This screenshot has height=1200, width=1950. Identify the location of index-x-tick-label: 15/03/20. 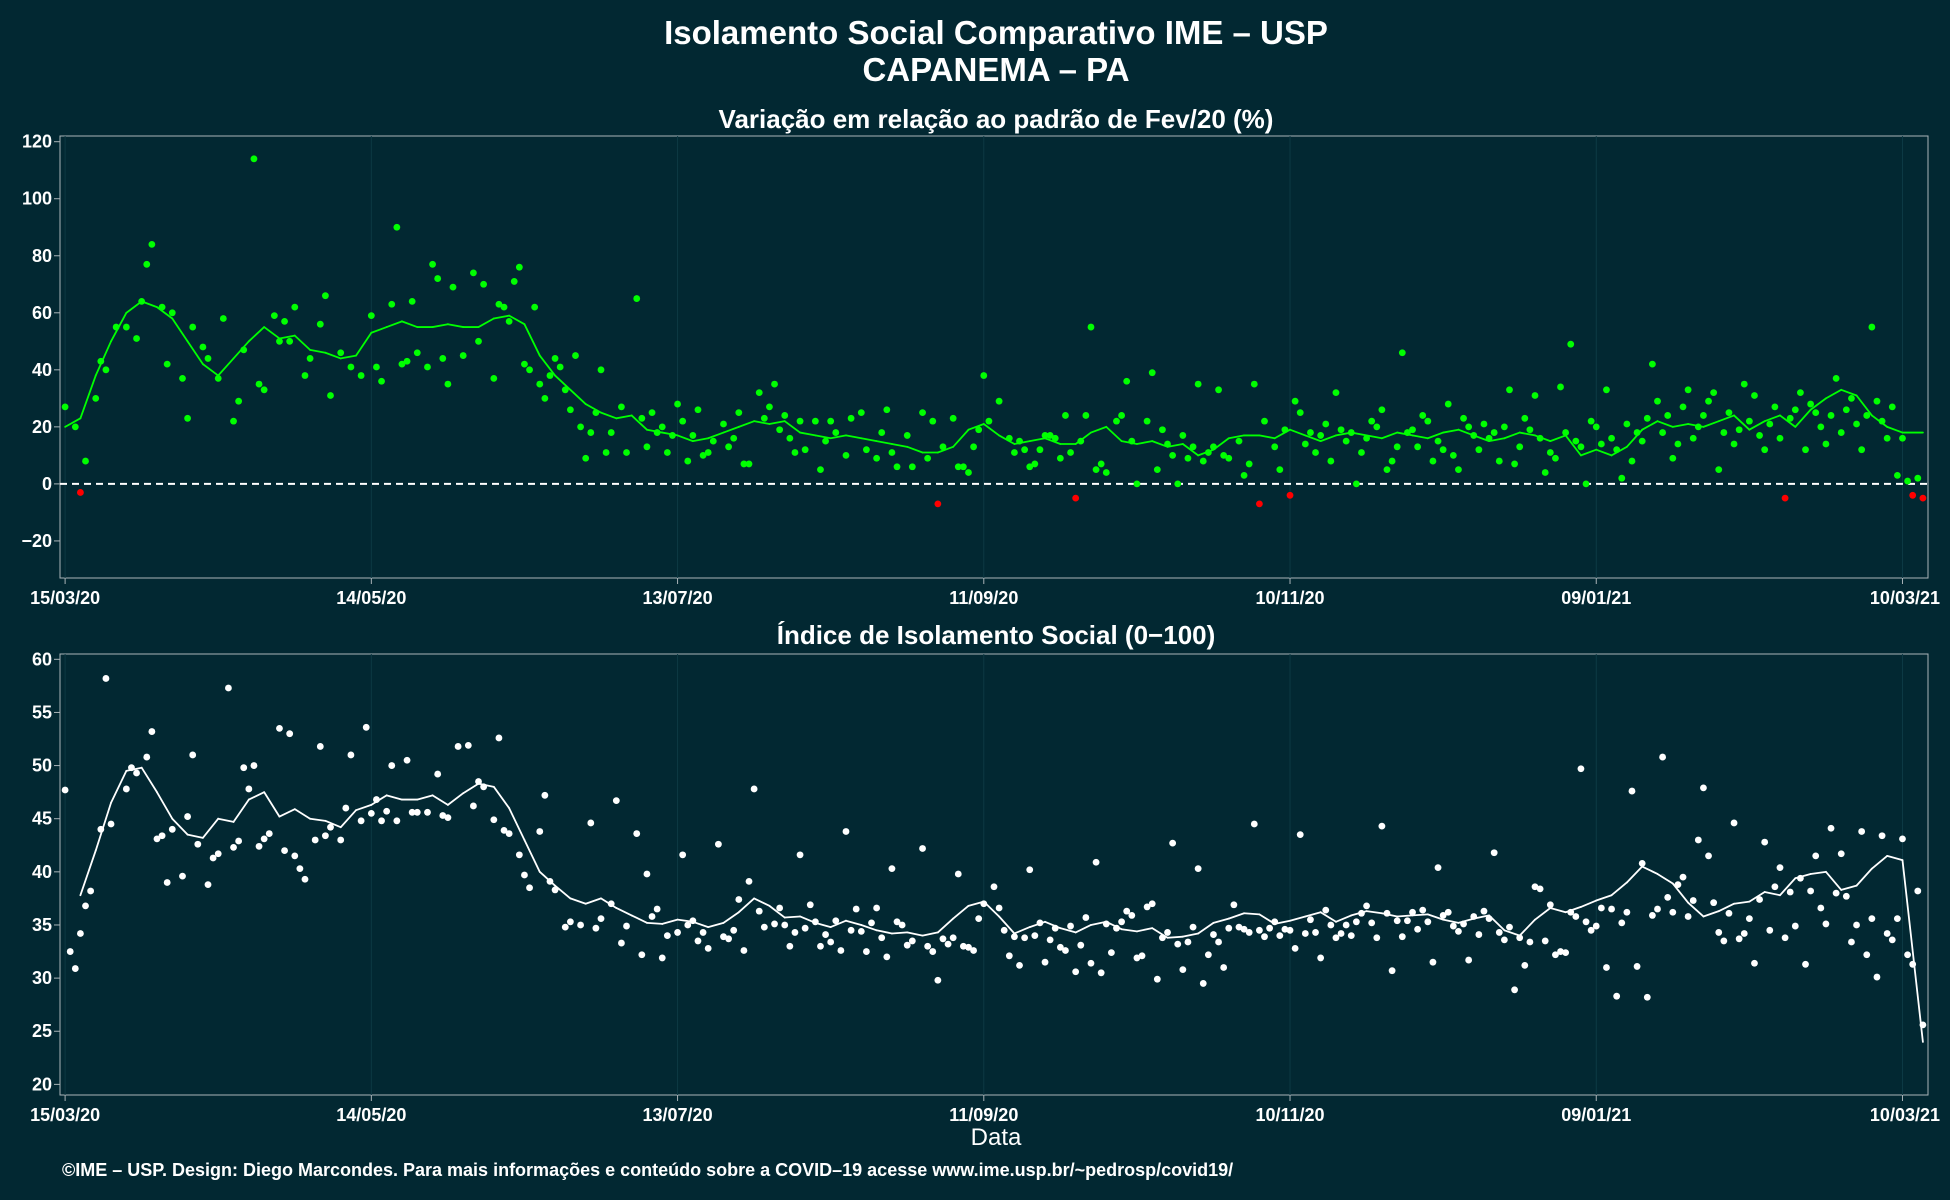
(65, 1115).